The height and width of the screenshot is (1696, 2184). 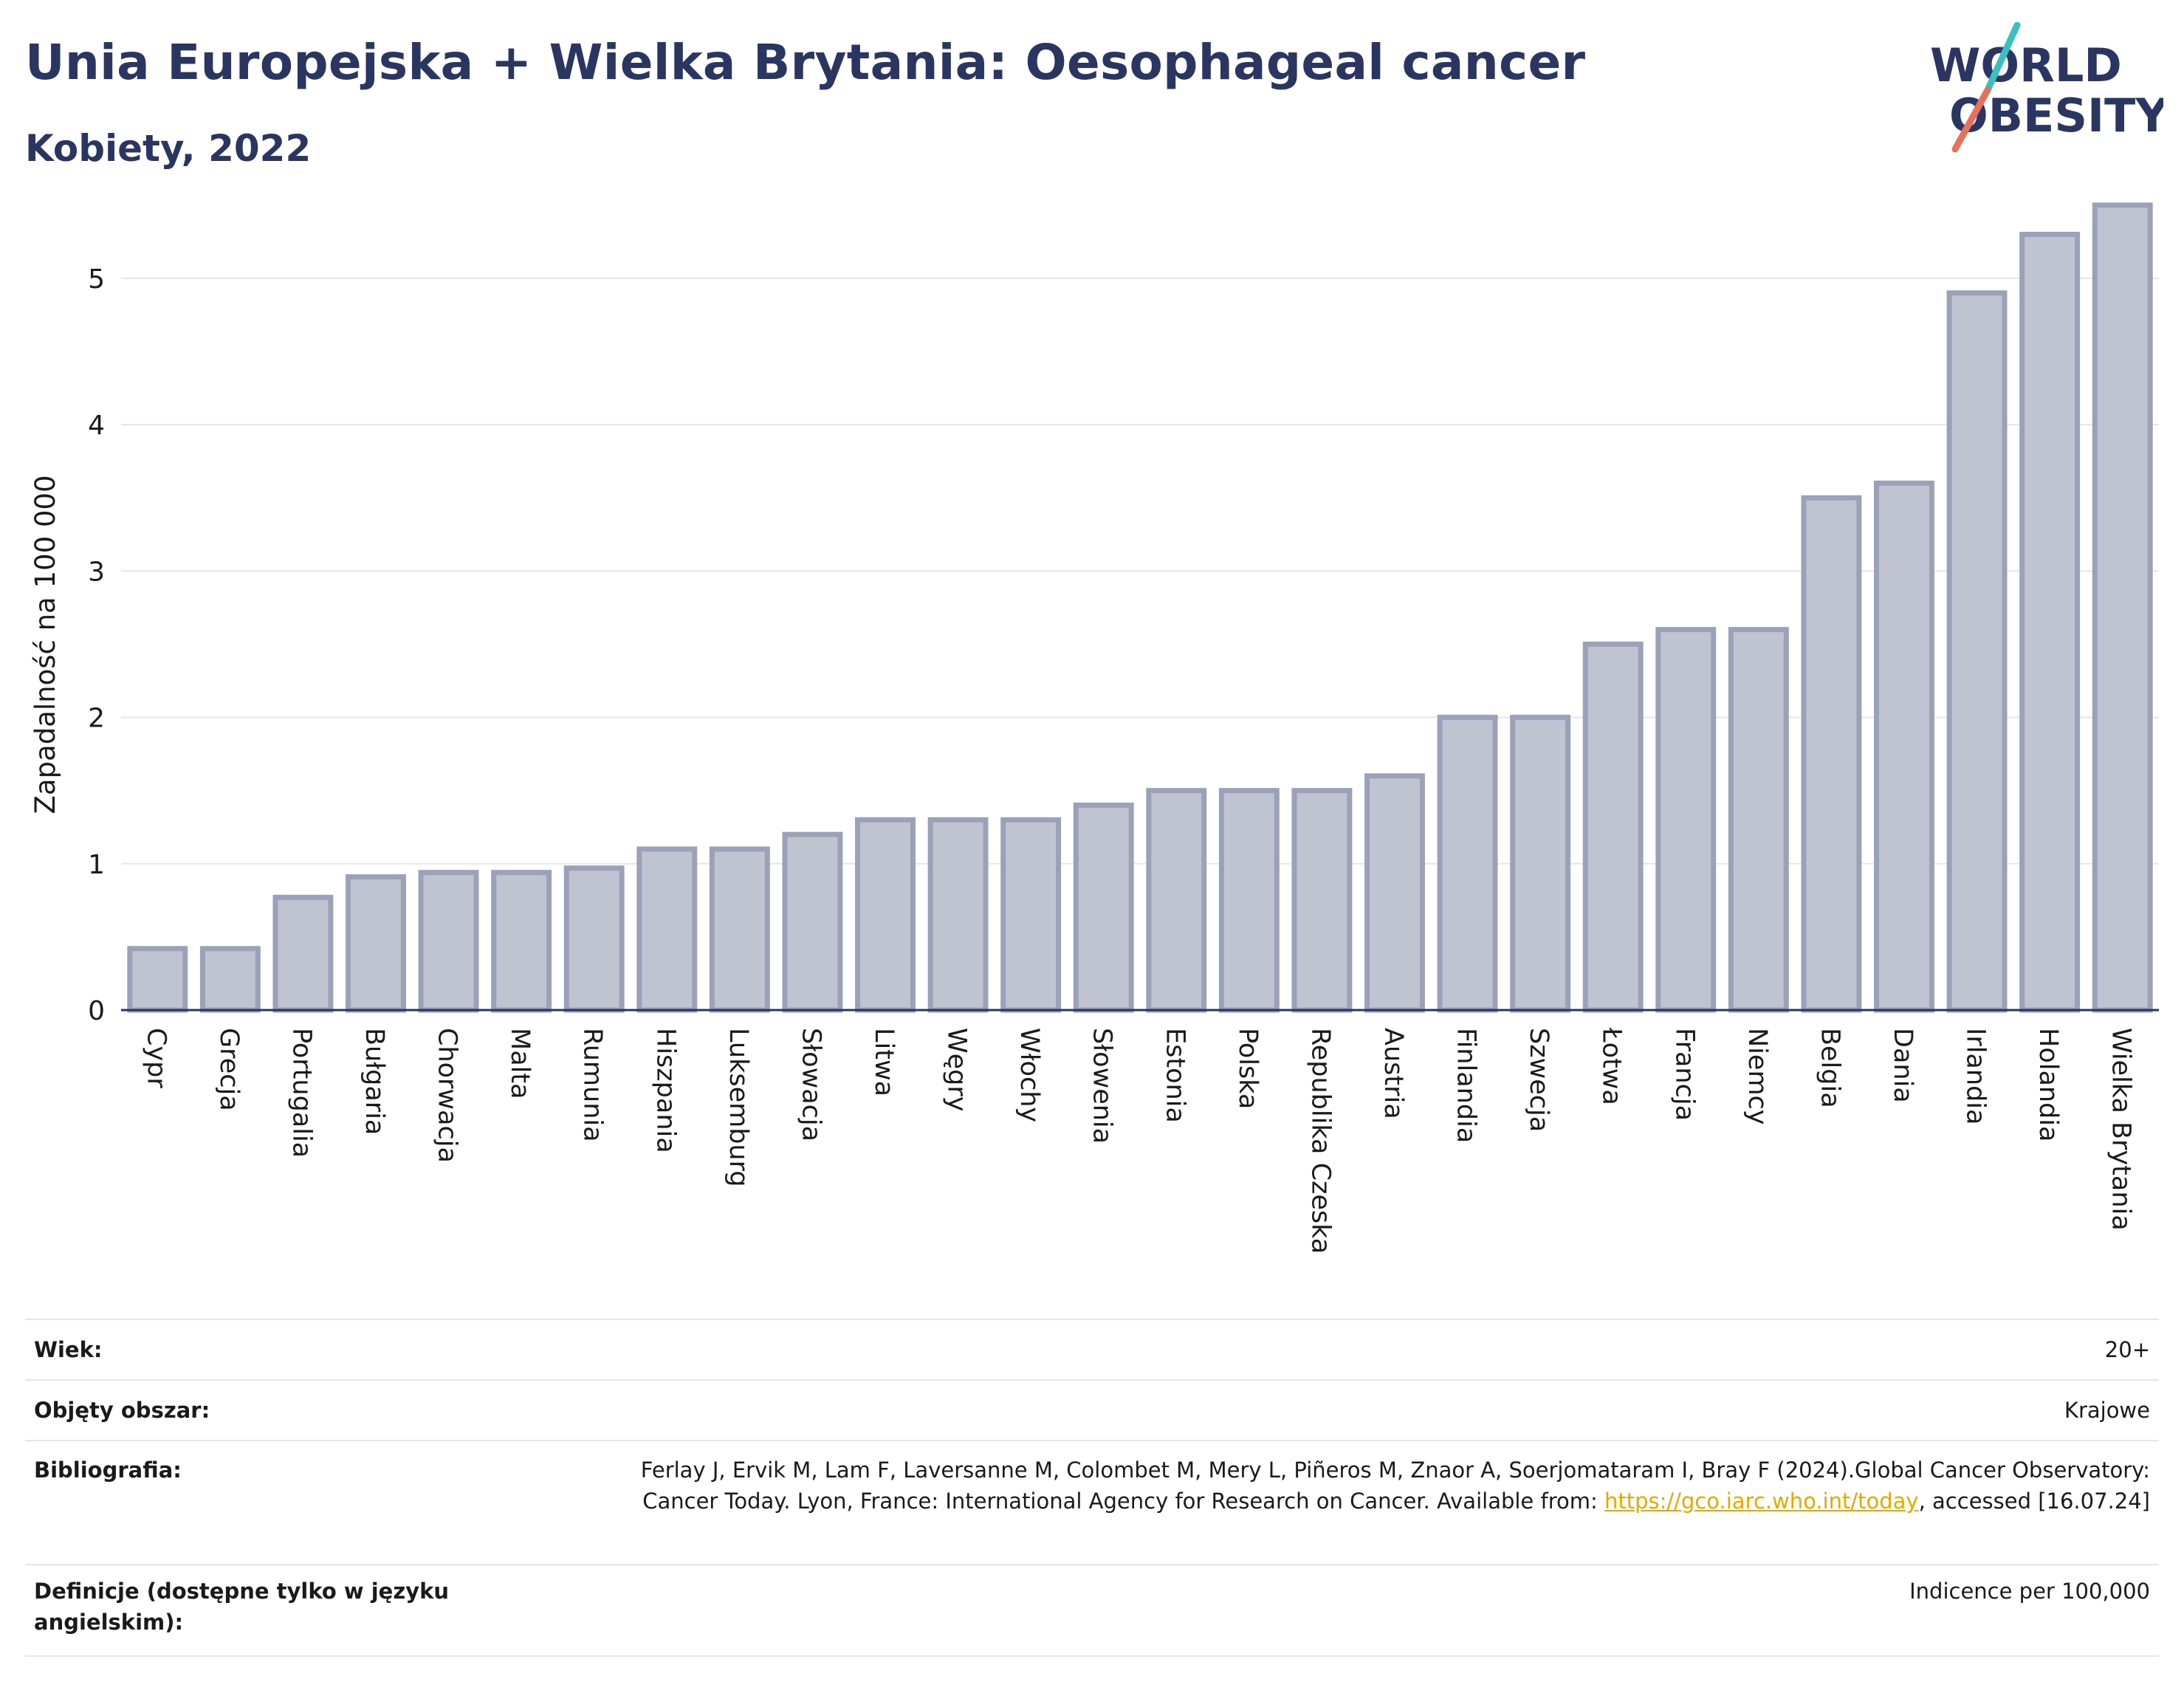 I want to click on x-tick-label: Portugalia, so click(x=301, y=1093).